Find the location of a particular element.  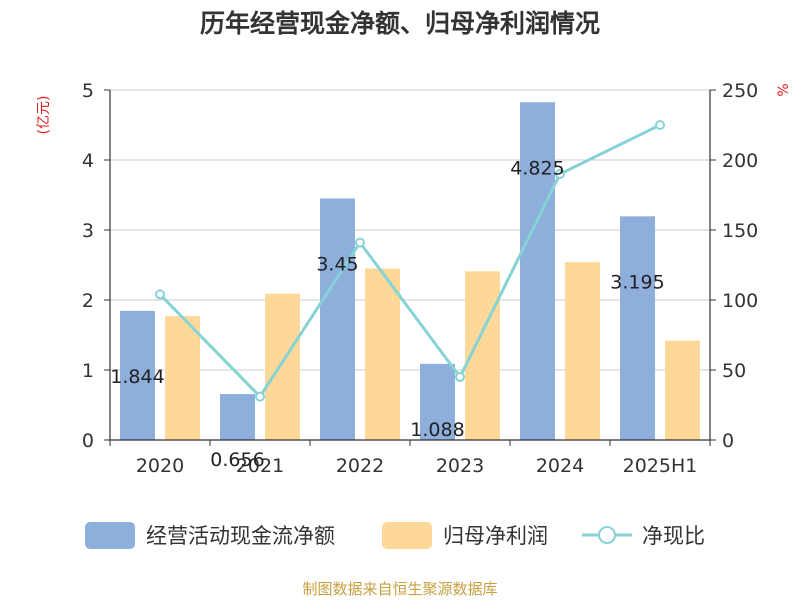

cash-flow-data-label: 0.656 is located at coordinates (237, 460).